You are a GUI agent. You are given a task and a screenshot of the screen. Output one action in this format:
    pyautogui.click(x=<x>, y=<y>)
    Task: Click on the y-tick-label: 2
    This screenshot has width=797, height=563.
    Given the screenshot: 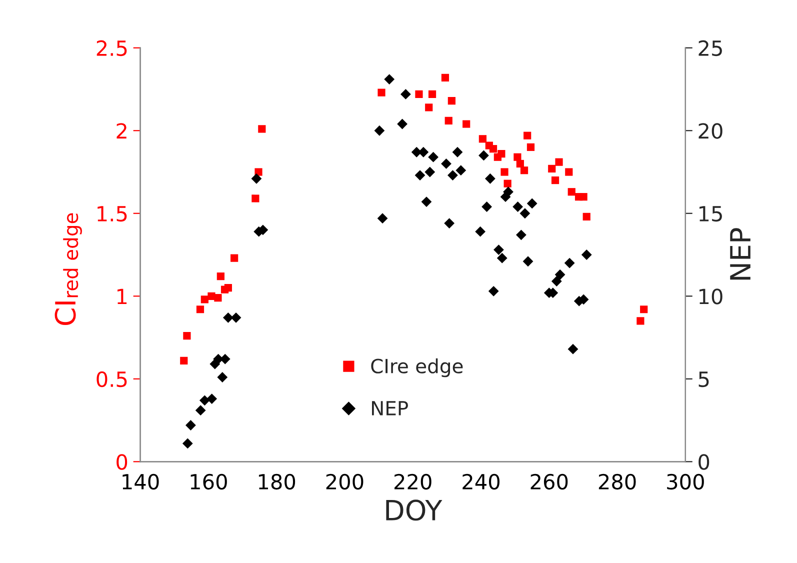 What is the action you would take?
    pyautogui.click(x=121, y=131)
    